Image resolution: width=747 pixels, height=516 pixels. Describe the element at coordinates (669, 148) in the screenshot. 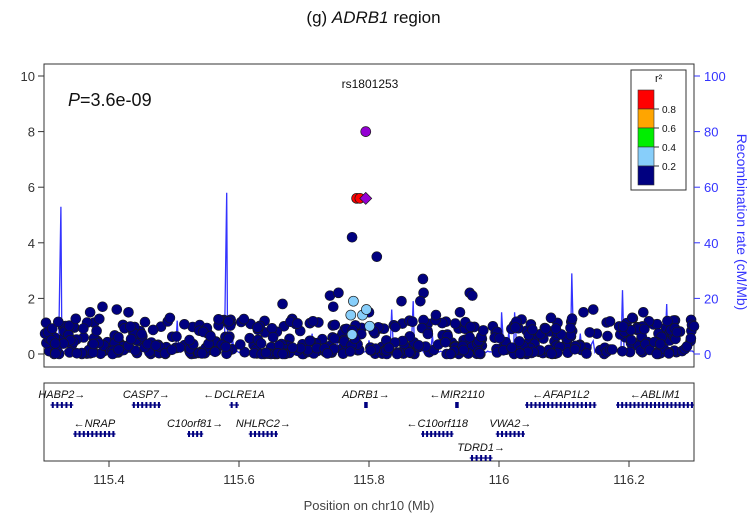

I see `legend-label: 0.4` at that location.